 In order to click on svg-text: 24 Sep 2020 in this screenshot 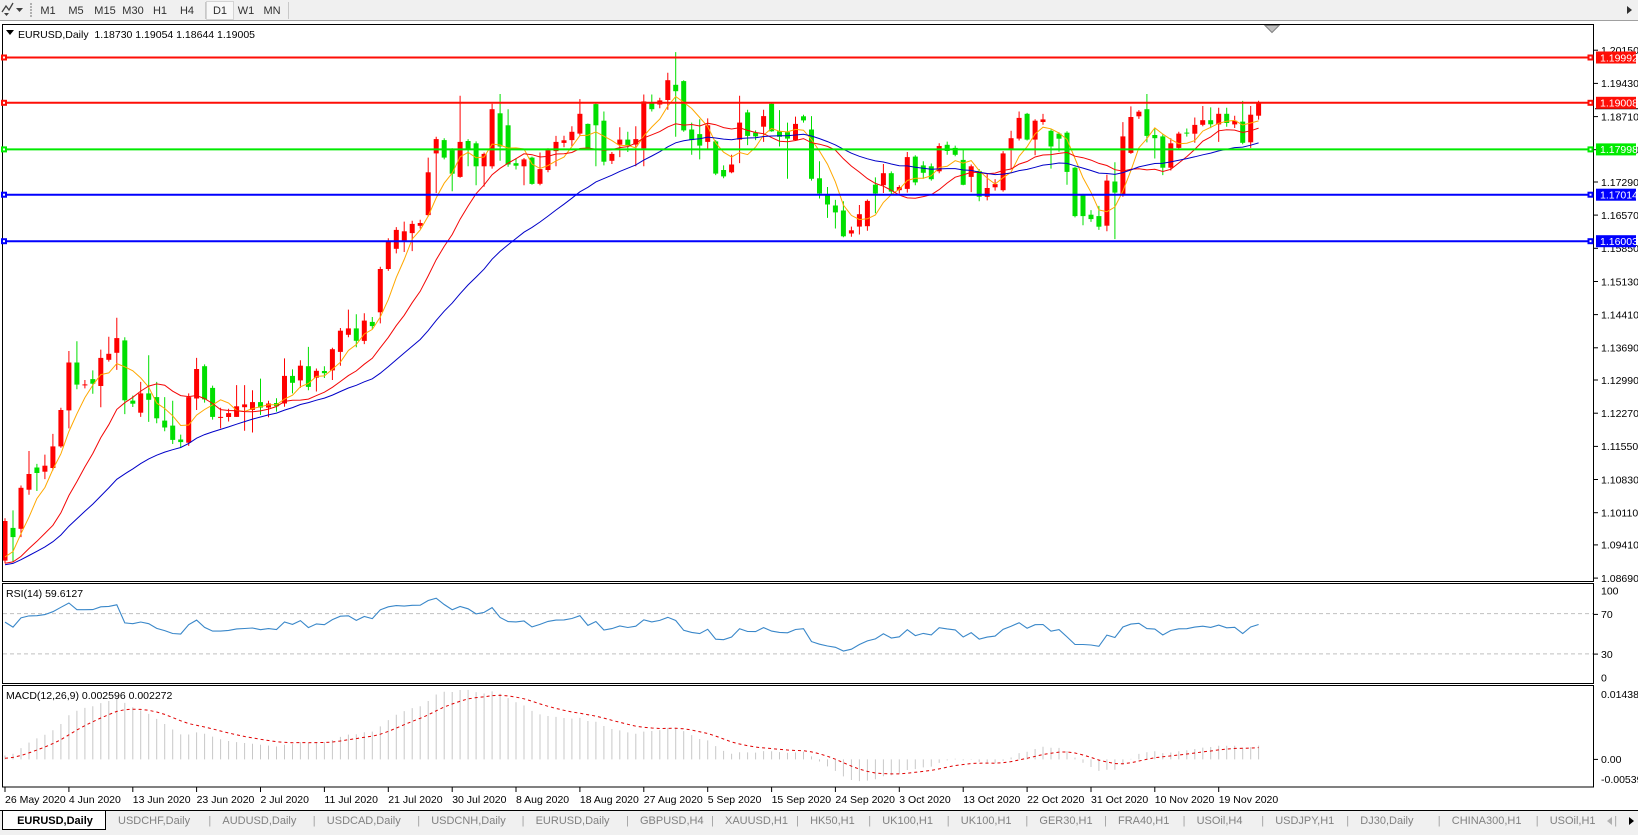, I will do `click(865, 800)`.